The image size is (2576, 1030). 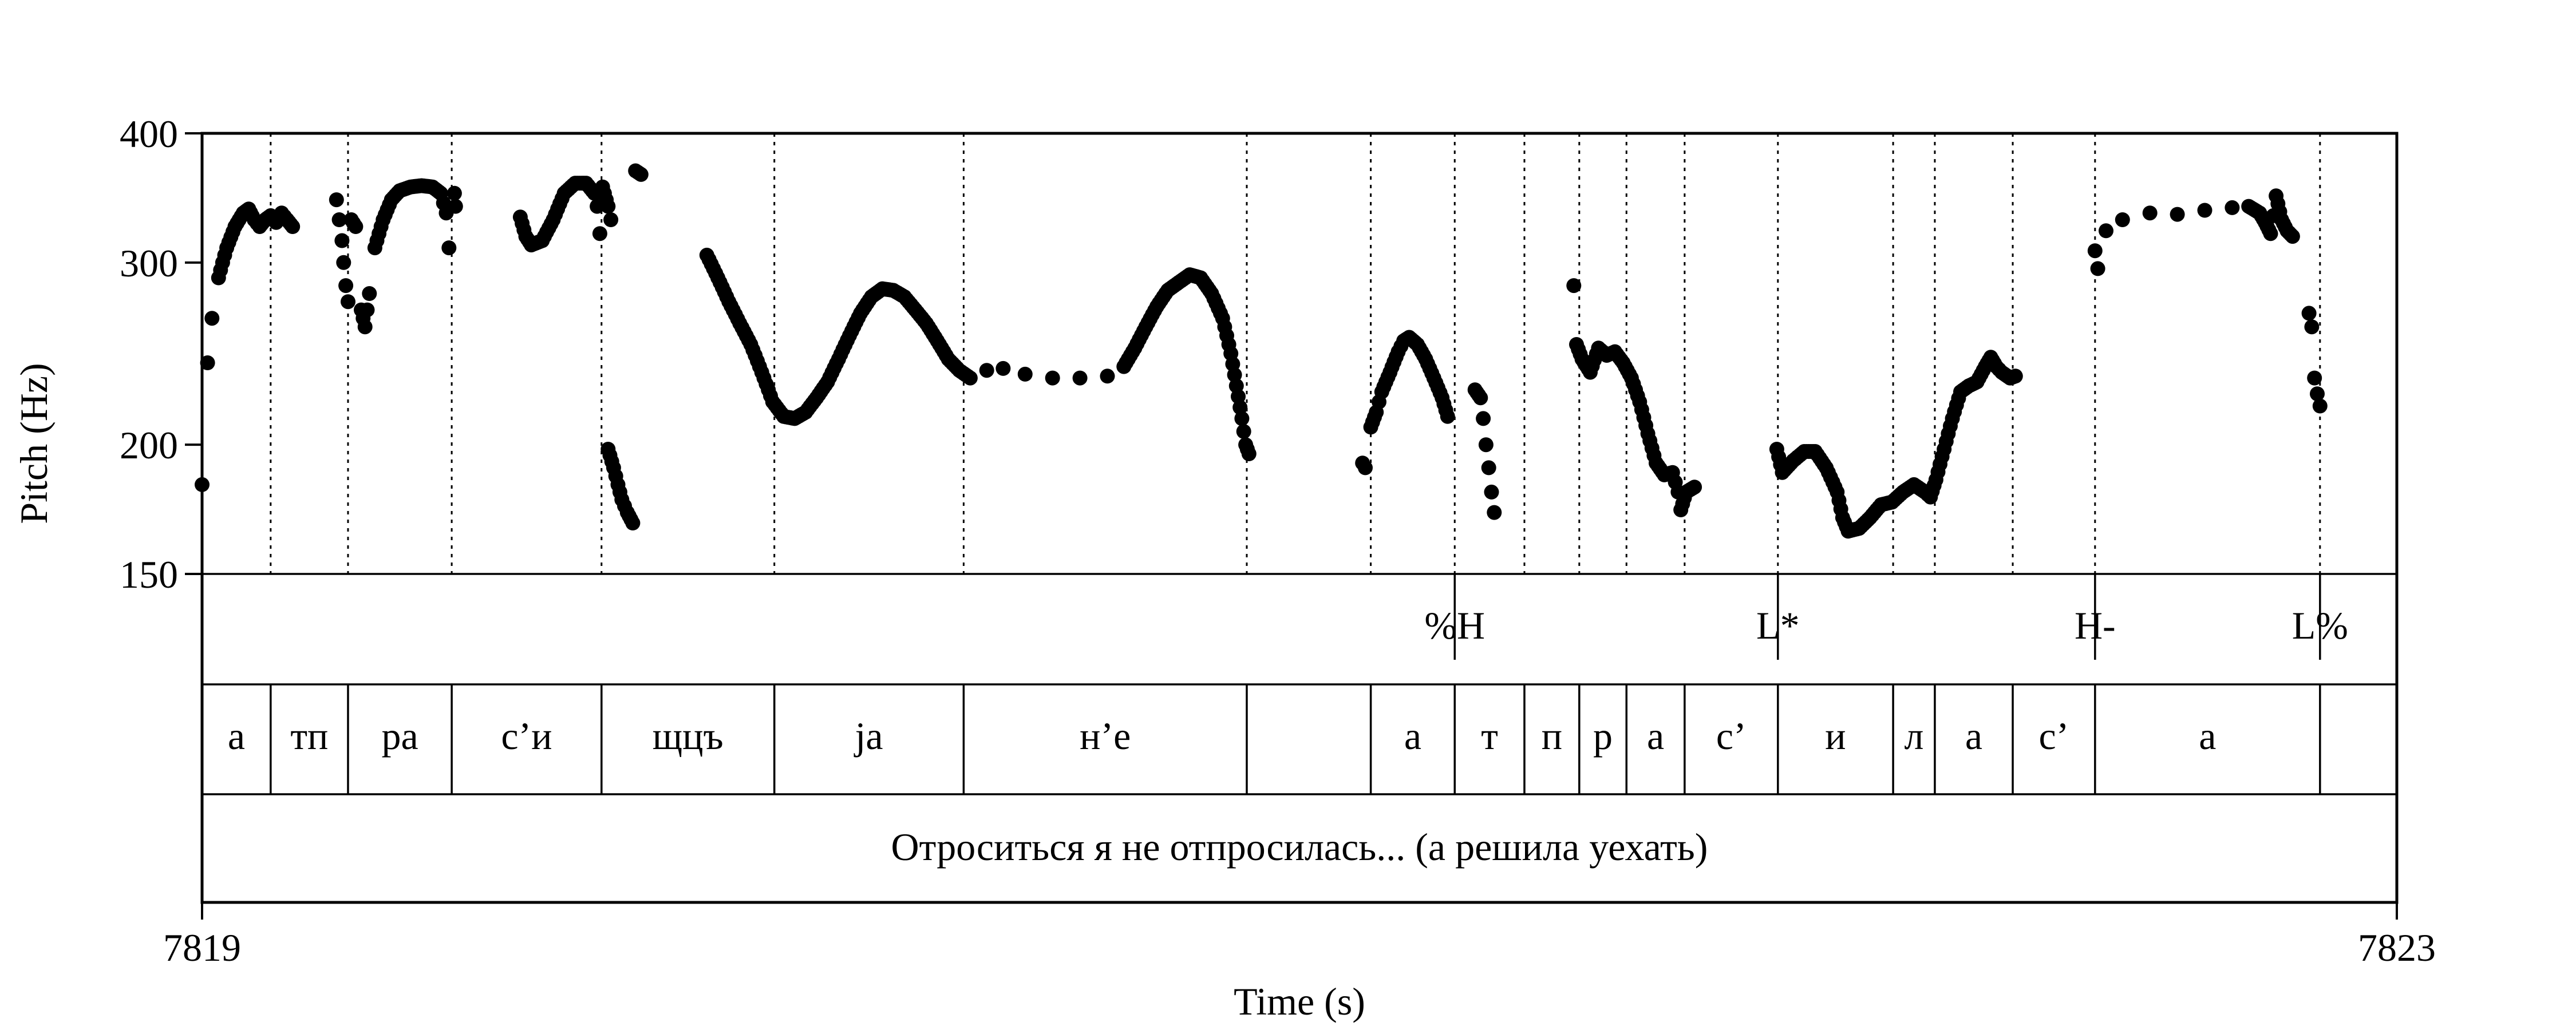 What do you see at coordinates (149, 263) in the screenshot?
I see `y-tick-label: 300` at bounding box center [149, 263].